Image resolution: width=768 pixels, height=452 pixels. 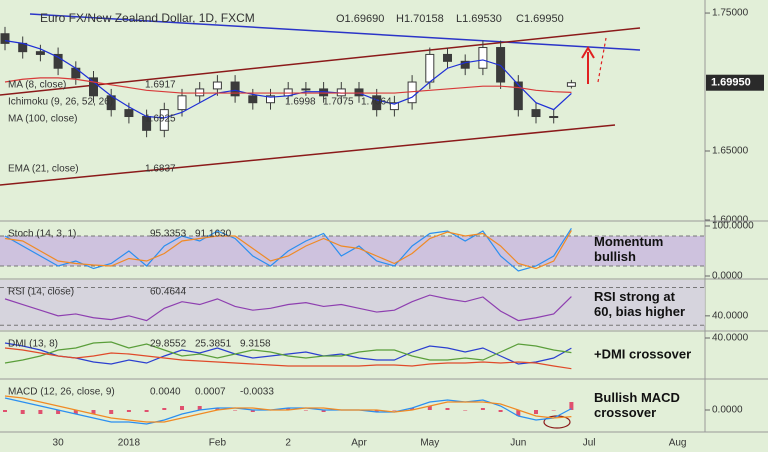 What do you see at coordinates (213, 344) in the screenshot?
I see `indicator-readout: 25.3851` at bounding box center [213, 344].